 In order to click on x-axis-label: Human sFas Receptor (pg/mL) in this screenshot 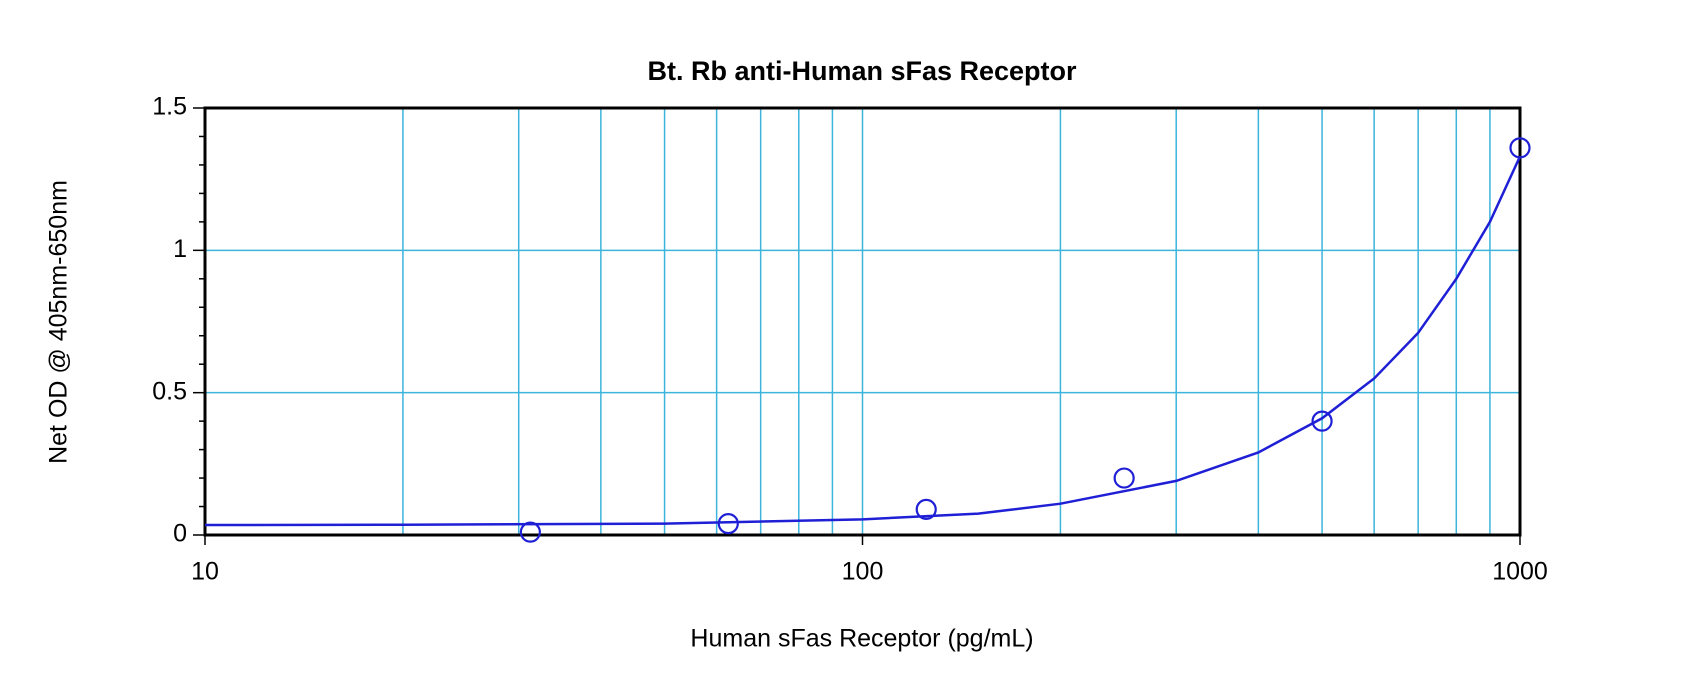, I will do `click(861, 639)`.